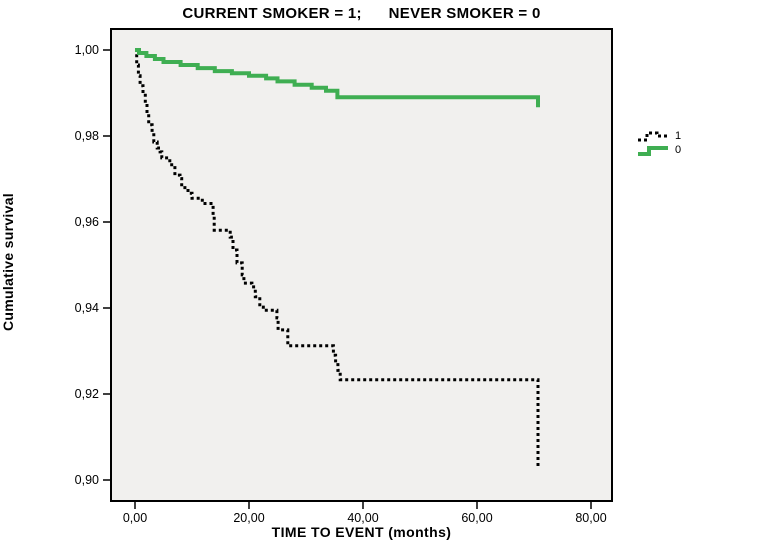 The height and width of the screenshot is (549, 766). Describe the element at coordinates (653, 136) in the screenshot. I see `dashed-step-line-icon` at that location.